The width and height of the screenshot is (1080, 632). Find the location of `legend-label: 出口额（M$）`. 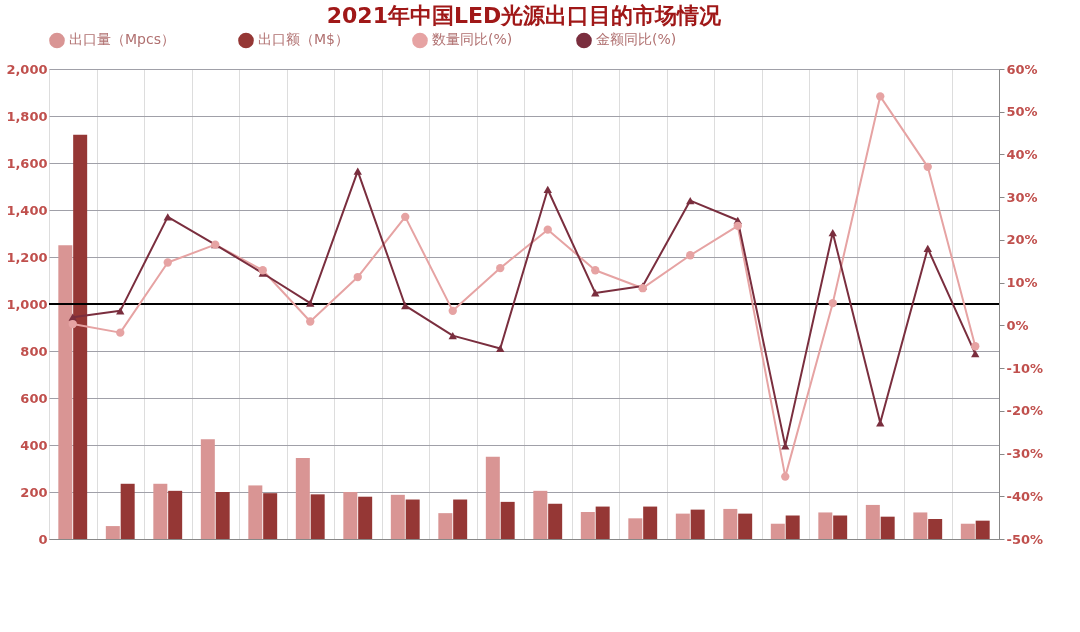

legend-label: 出口额（M$） is located at coordinates (303, 39).